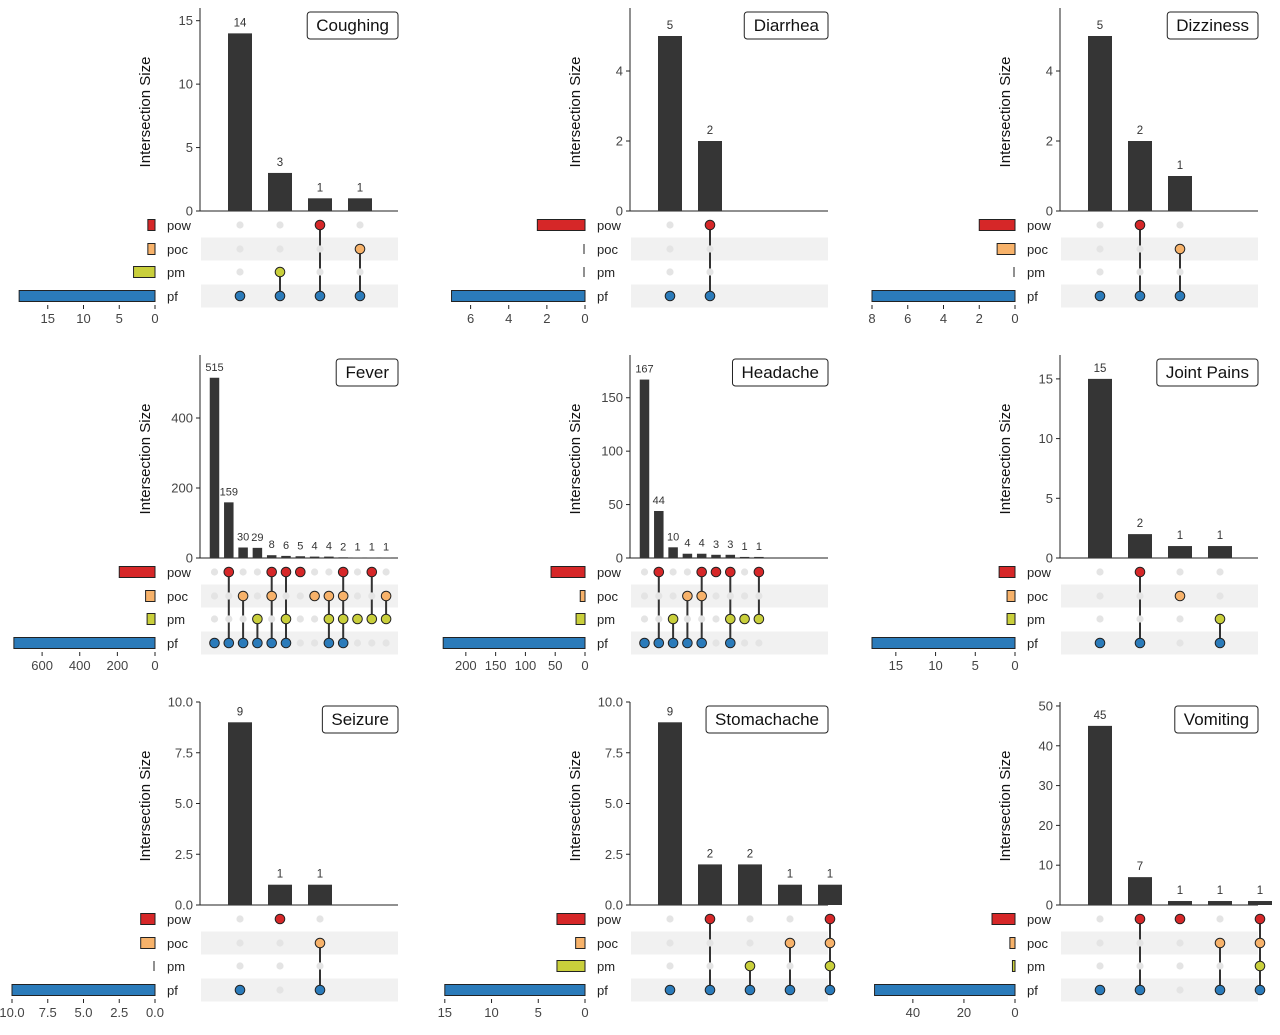  Describe the element at coordinates (729, 990) in the screenshot. I see `matrix-stripe-pf` at that location.